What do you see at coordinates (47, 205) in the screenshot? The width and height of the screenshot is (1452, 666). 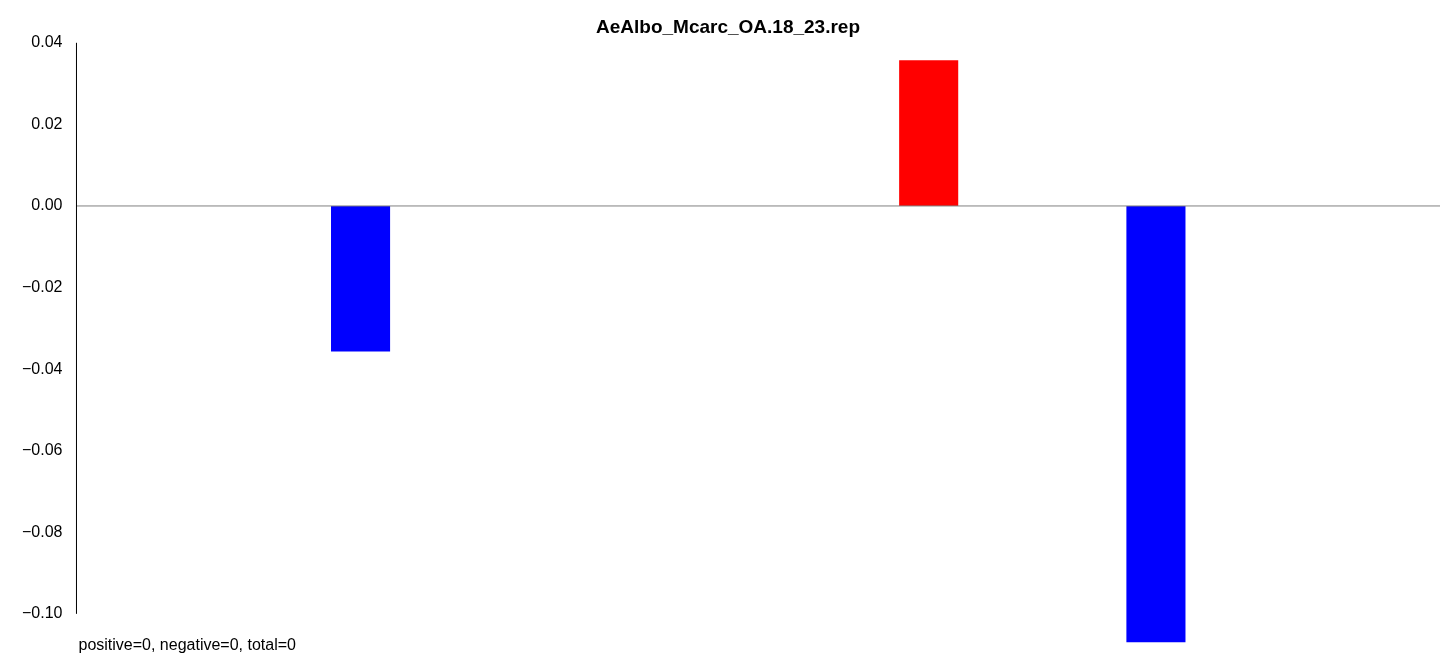 I see `y-tick-label: 0.00` at bounding box center [47, 205].